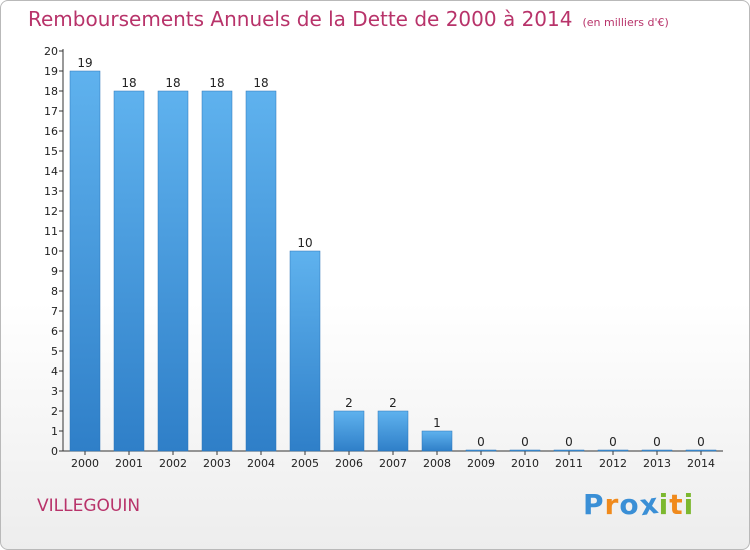 Image resolution: width=750 pixels, height=550 pixels. Describe the element at coordinates (393, 463) in the screenshot. I see `x-tick-label-2007: 2007` at that location.